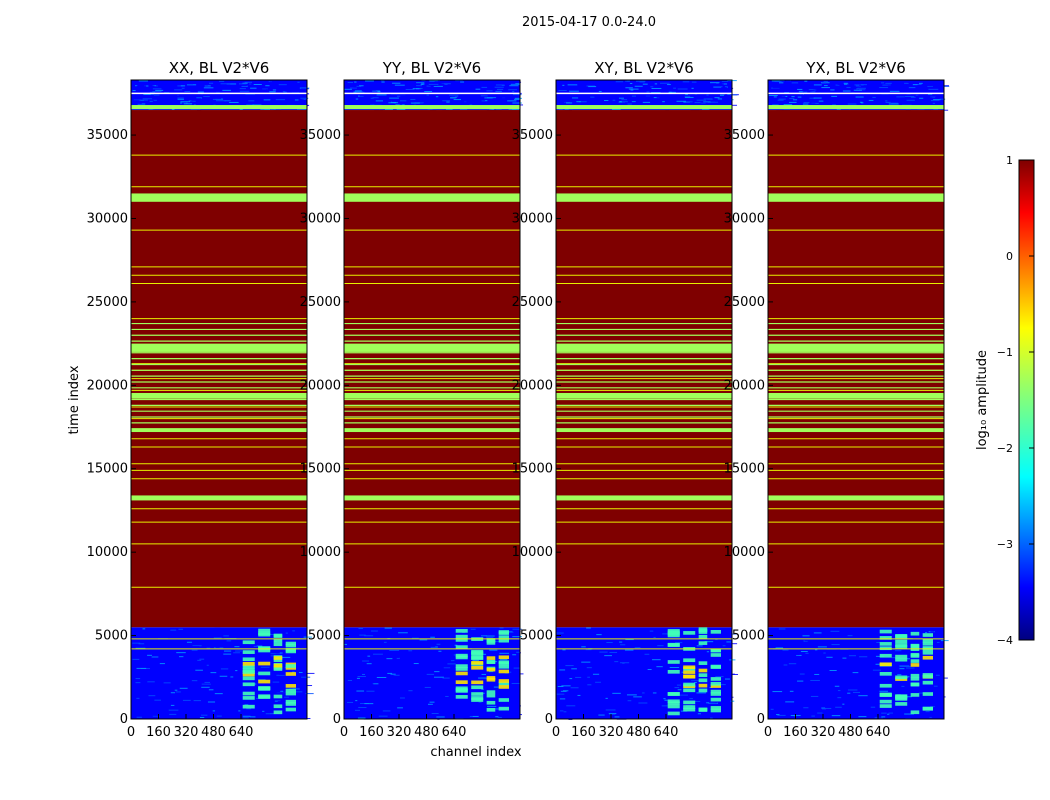 The image size is (1050, 800). Describe the element at coordinates (320, 302) in the screenshot. I see `y-tick-label: 25000` at that location.